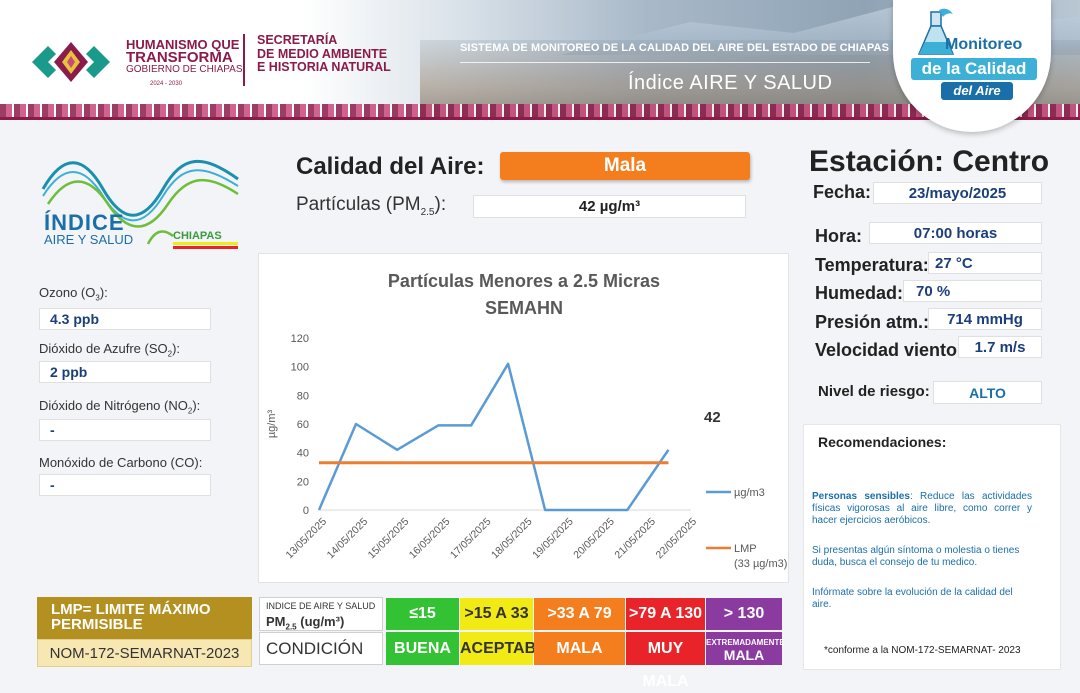 The image size is (1080, 693). I want to click on x-tick-label: 19/05/2025, so click(553, 539).